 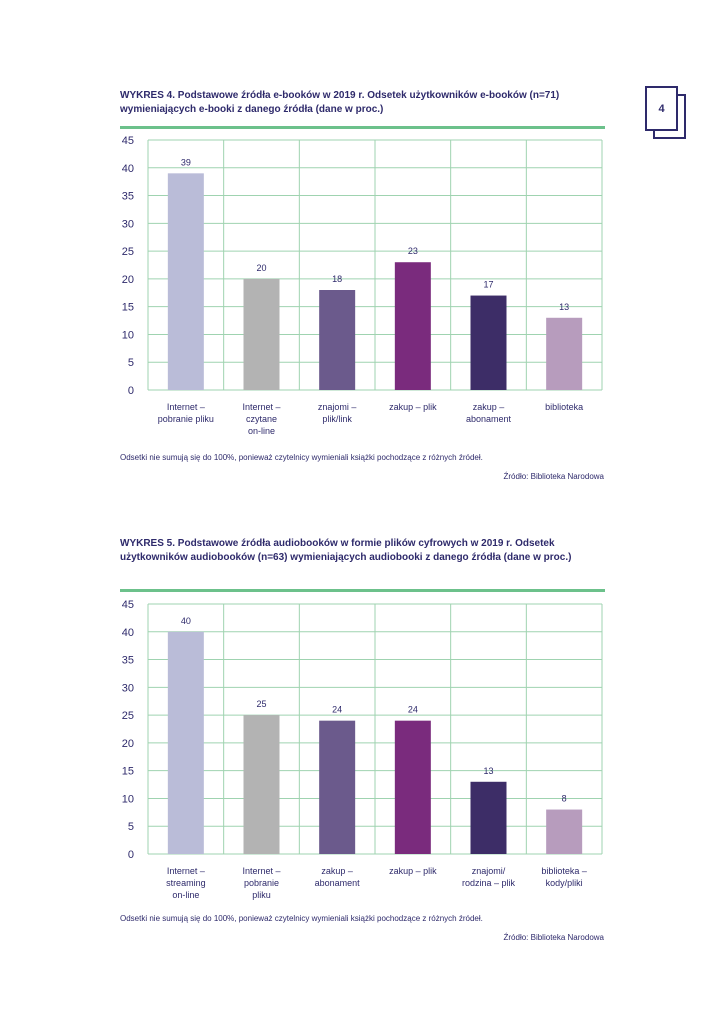 I want to click on chart-5-category-label: zakup – plik, so click(x=413, y=871).